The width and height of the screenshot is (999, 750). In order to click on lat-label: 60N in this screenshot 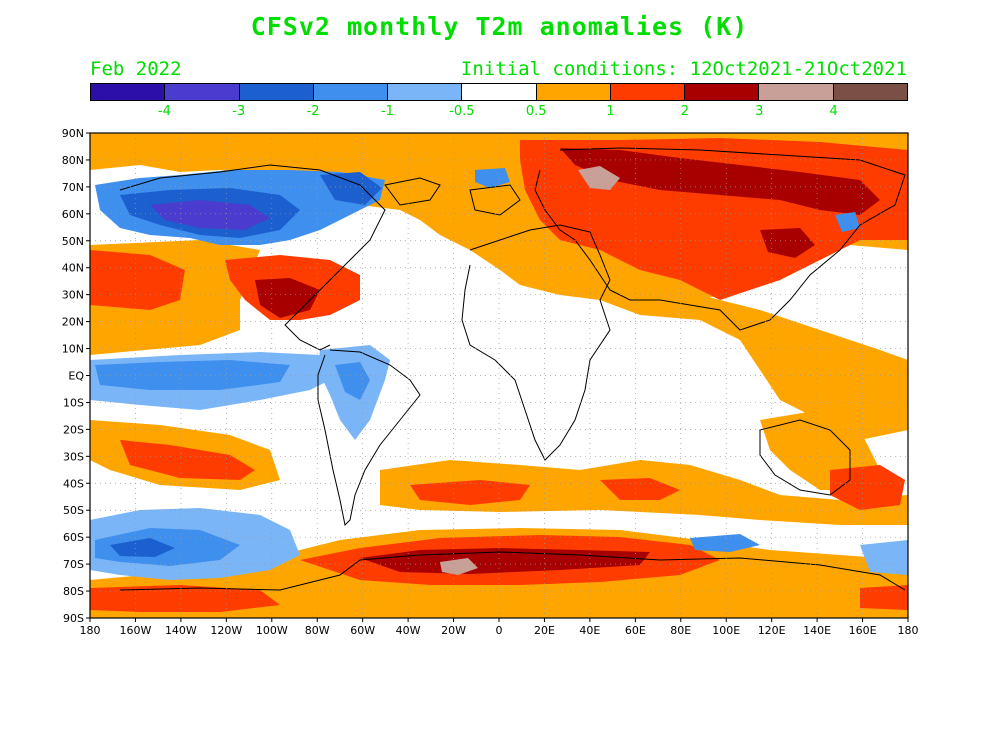, I will do `click(73, 214)`.